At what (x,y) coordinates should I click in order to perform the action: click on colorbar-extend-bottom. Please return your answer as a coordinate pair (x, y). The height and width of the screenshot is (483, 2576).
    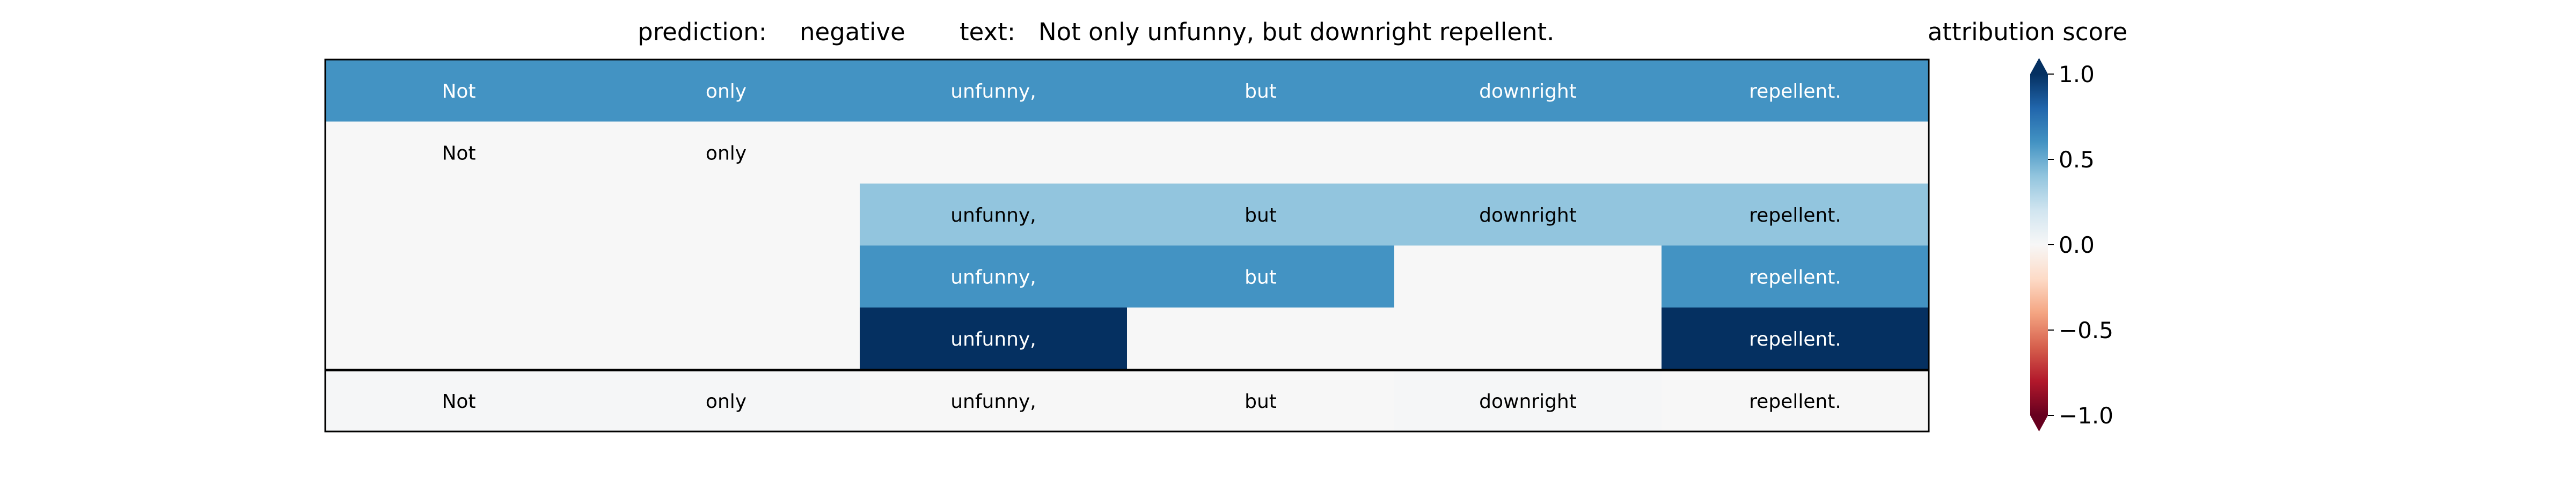
    Looking at the image, I should click on (2039, 423).